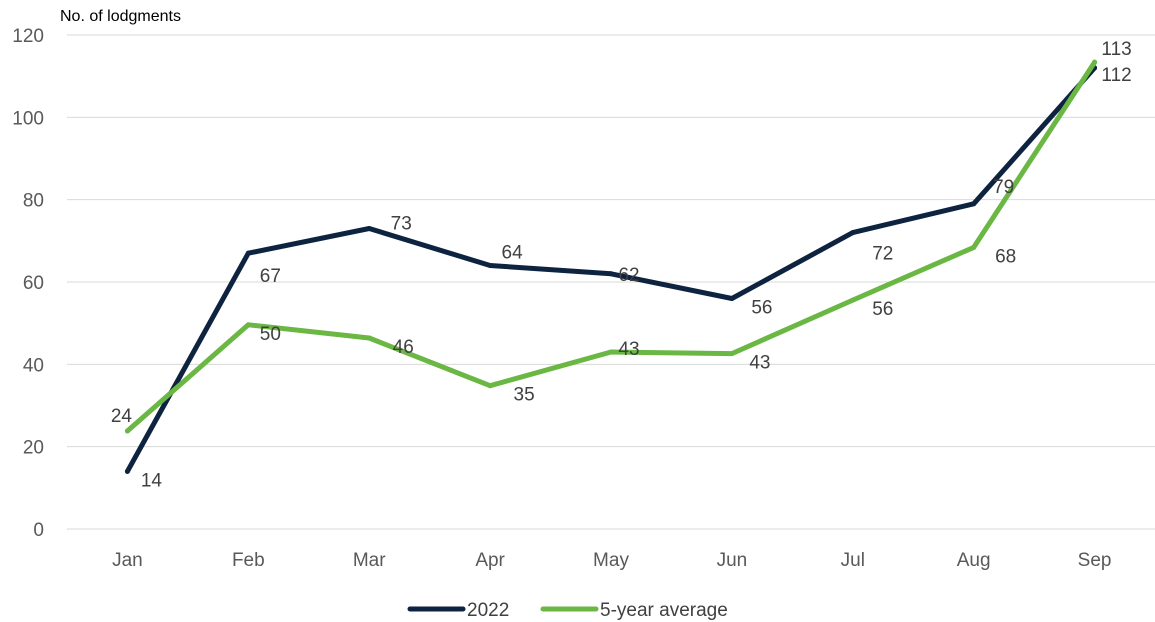  What do you see at coordinates (1005, 256) in the screenshot?
I see `data-label: 68` at bounding box center [1005, 256].